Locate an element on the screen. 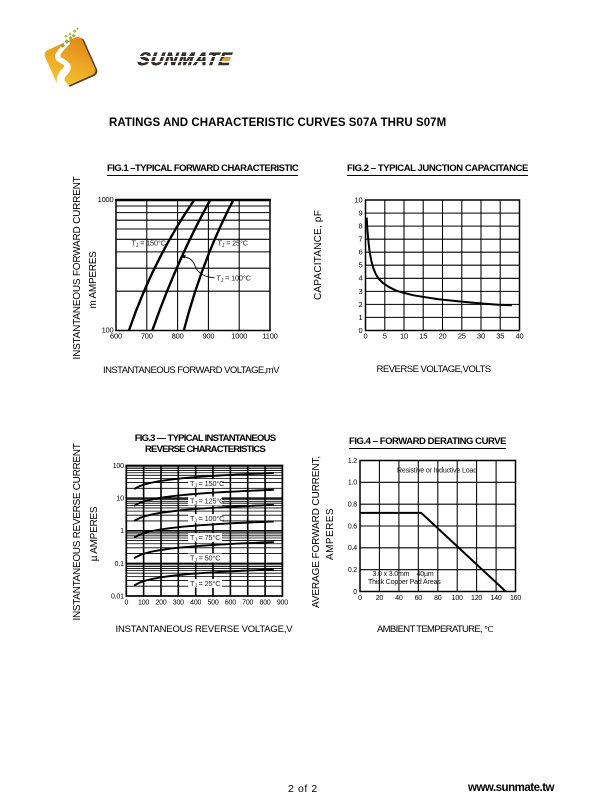 The height and width of the screenshot is (810, 610). svg-text: 0.8 is located at coordinates (352, 505).